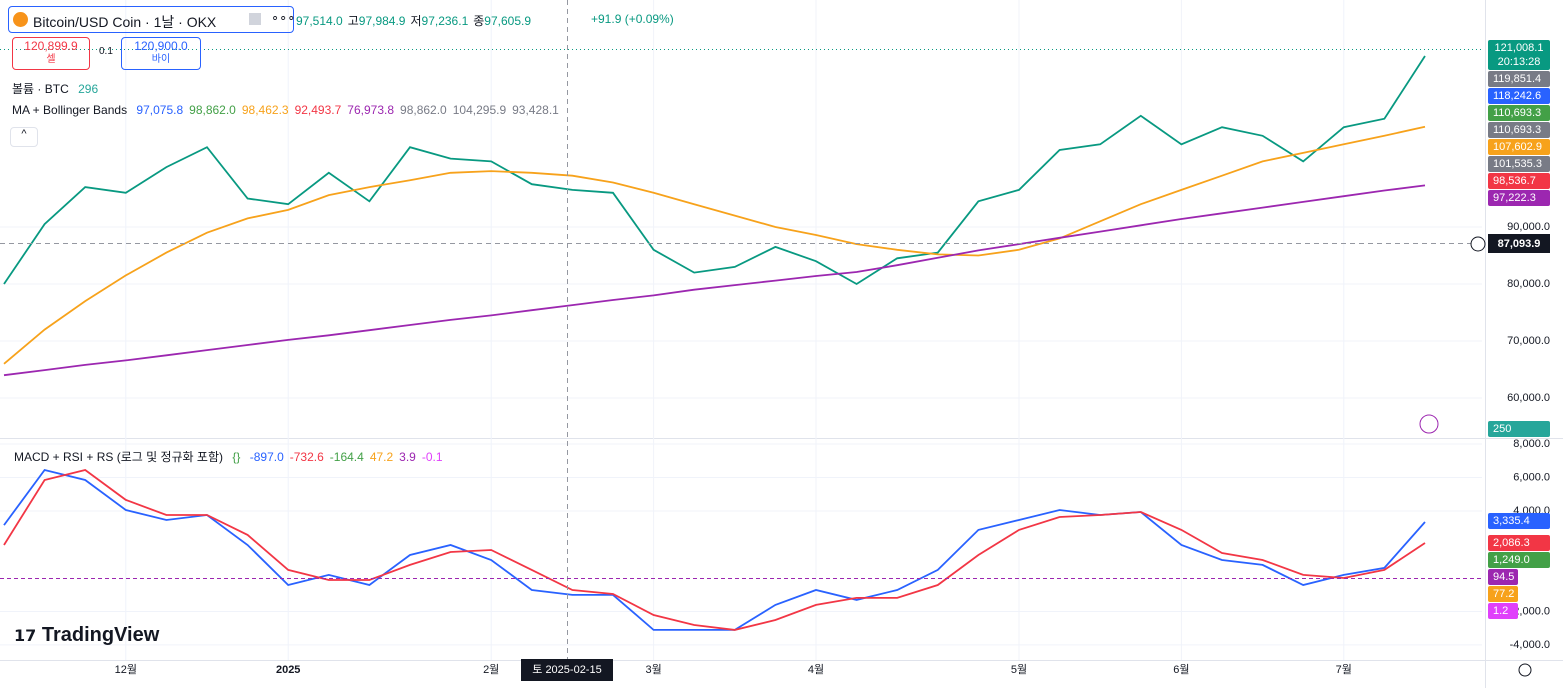  Describe the element at coordinates (1500, 611) in the screenshot. I see `indicator-badge-label: 1.2` at that location.